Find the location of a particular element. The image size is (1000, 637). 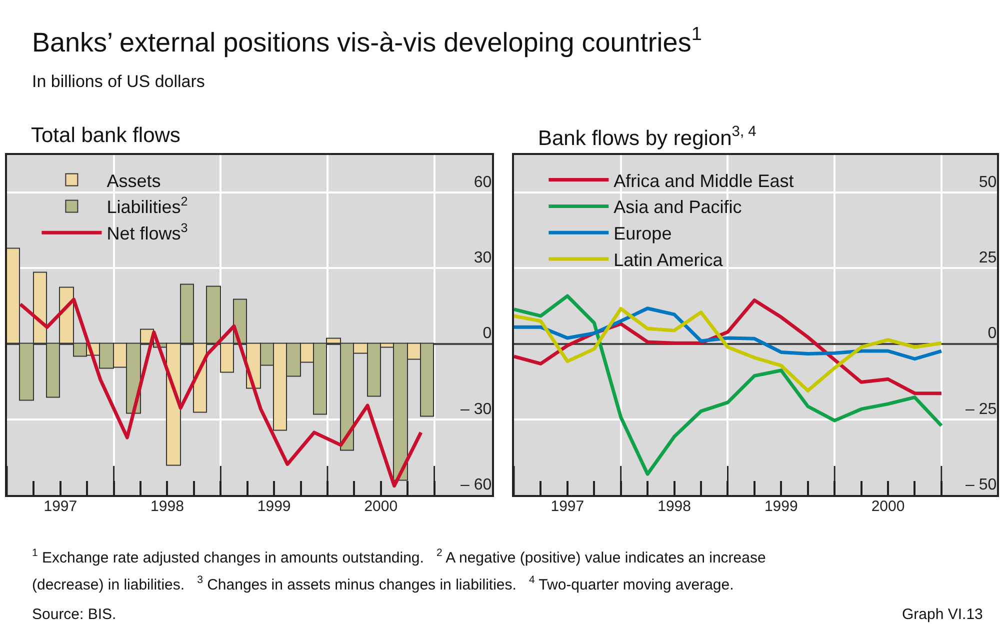

y-tick-label: 50 is located at coordinates (987, 182).